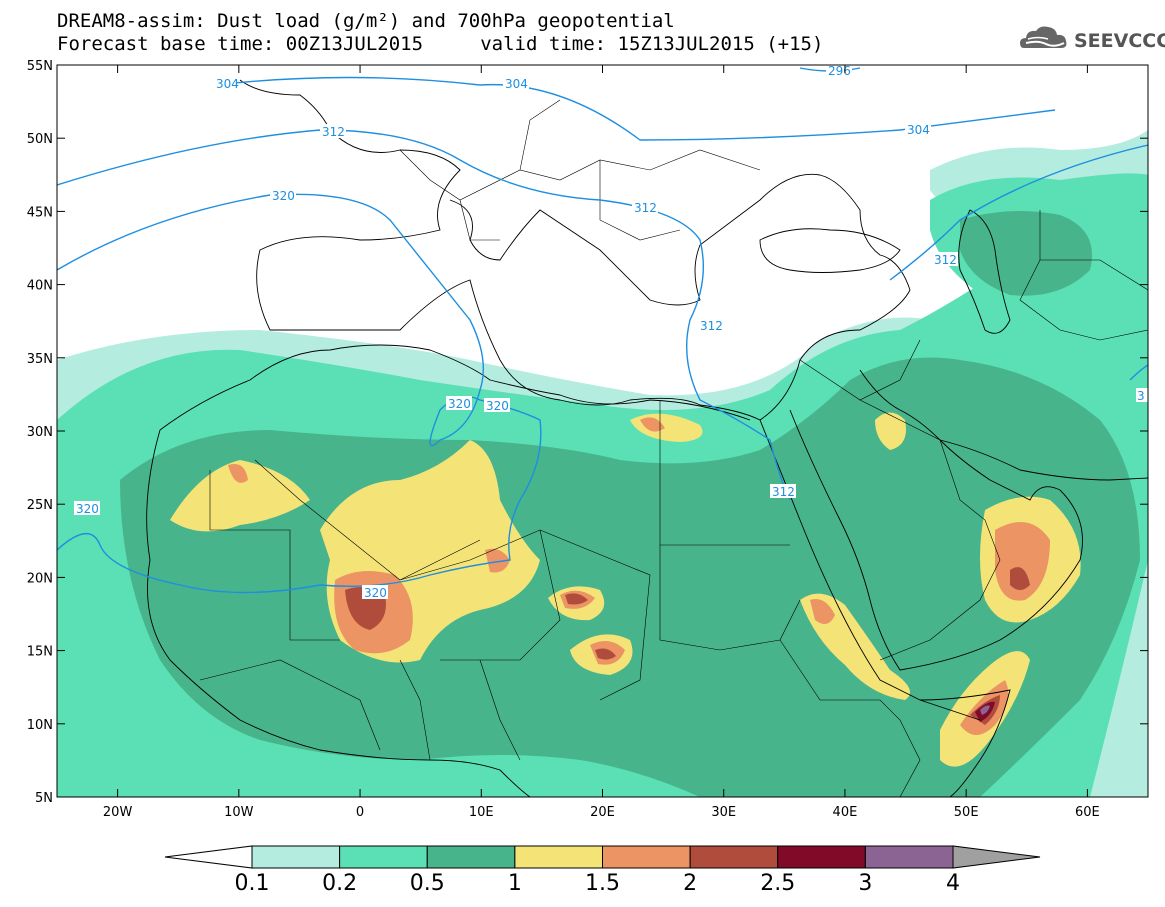 Image resolution: width=1165 pixels, height=907 pixels. I want to click on lon-label: 40E, so click(845, 812).